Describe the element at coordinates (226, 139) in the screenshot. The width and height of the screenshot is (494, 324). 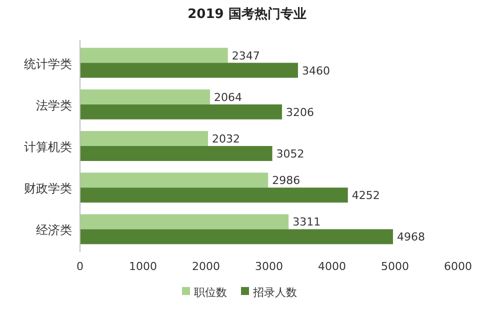
I see `data-label: 2032` at that location.